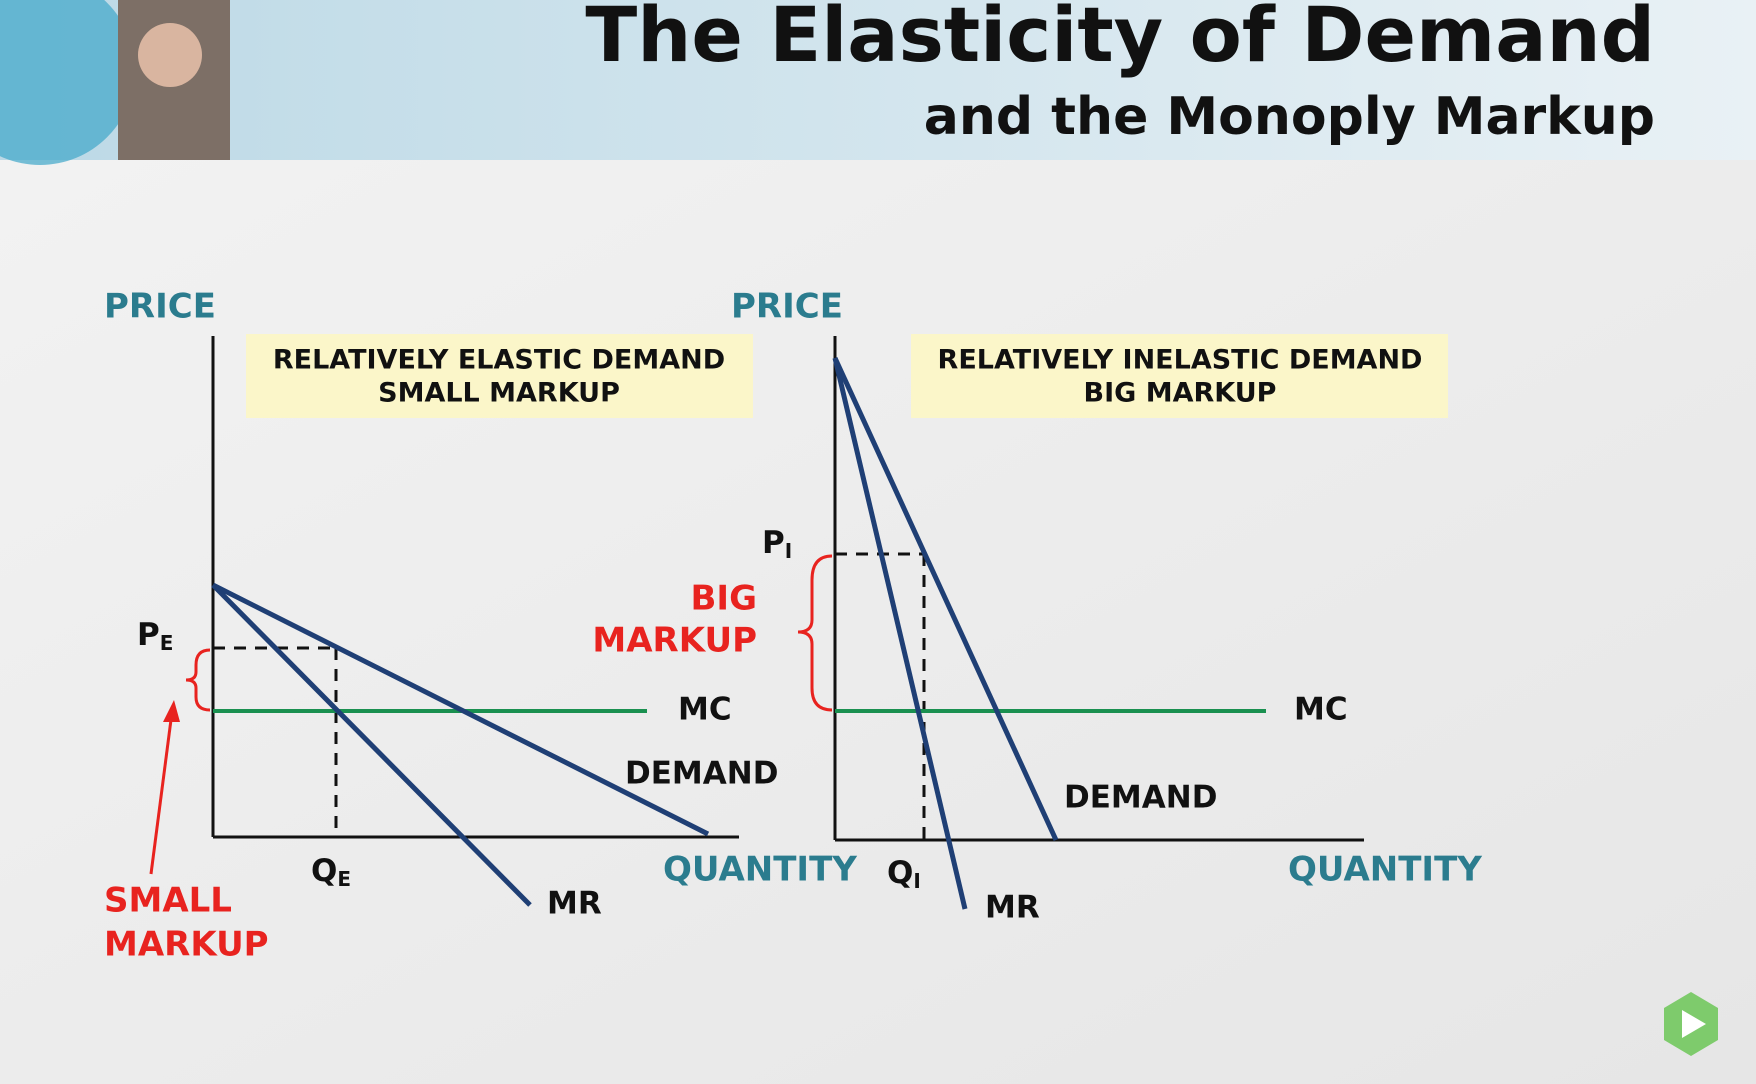  What do you see at coordinates (167, 643) in the screenshot?
I see `price-subscript: E` at bounding box center [167, 643].